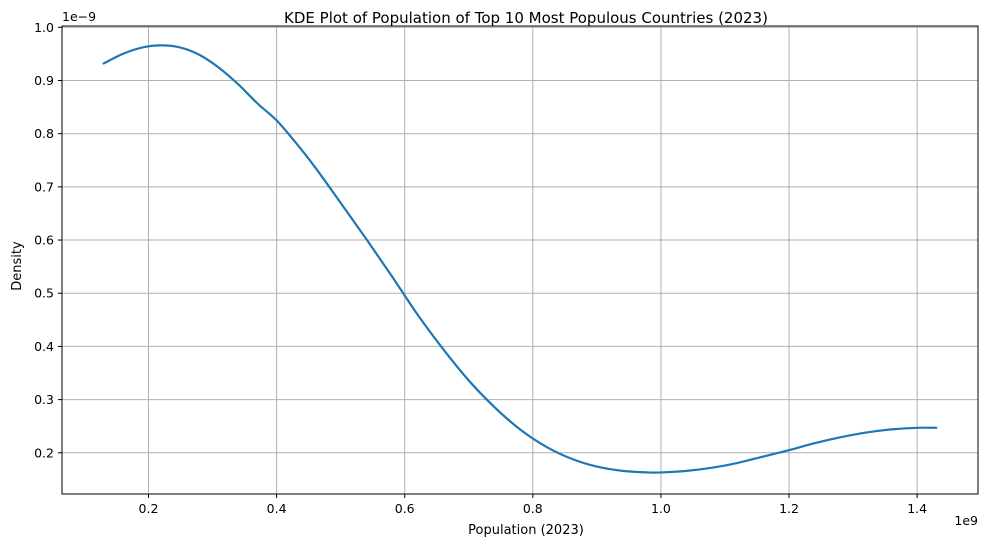 Image resolution: width=1001 pixels, height=547 pixels. I want to click on x-tick-label: 0.4, so click(277, 508).